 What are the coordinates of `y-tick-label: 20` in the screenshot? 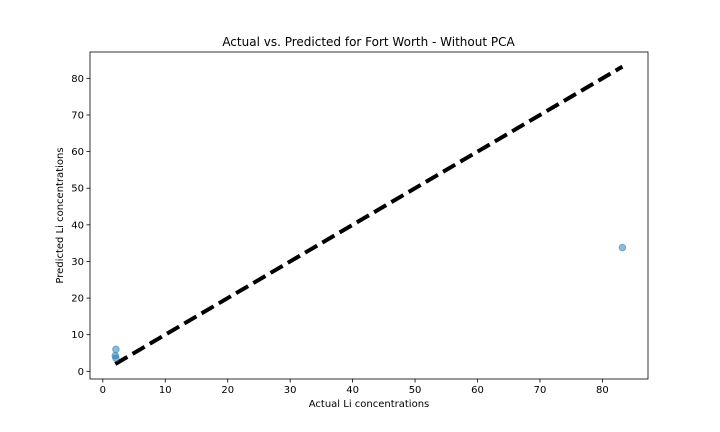 It's located at (77, 299).